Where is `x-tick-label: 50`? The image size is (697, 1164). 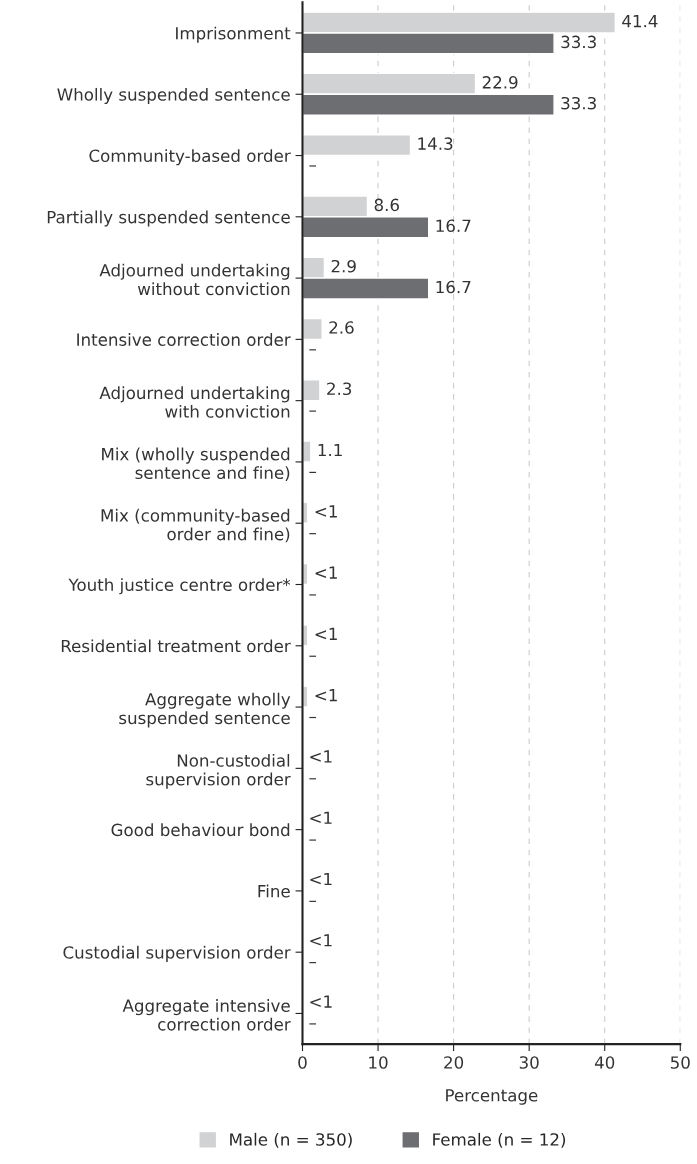
x-tick-label: 50 is located at coordinates (680, 1062).